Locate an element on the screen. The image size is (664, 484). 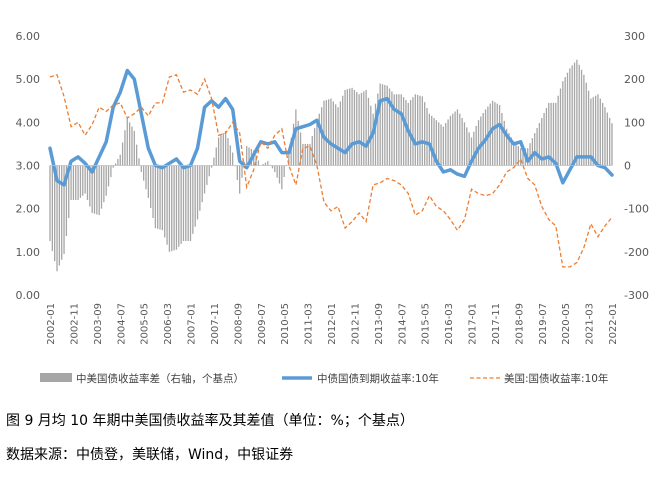
right-tick-label: 300 is located at coordinates (634, 36).